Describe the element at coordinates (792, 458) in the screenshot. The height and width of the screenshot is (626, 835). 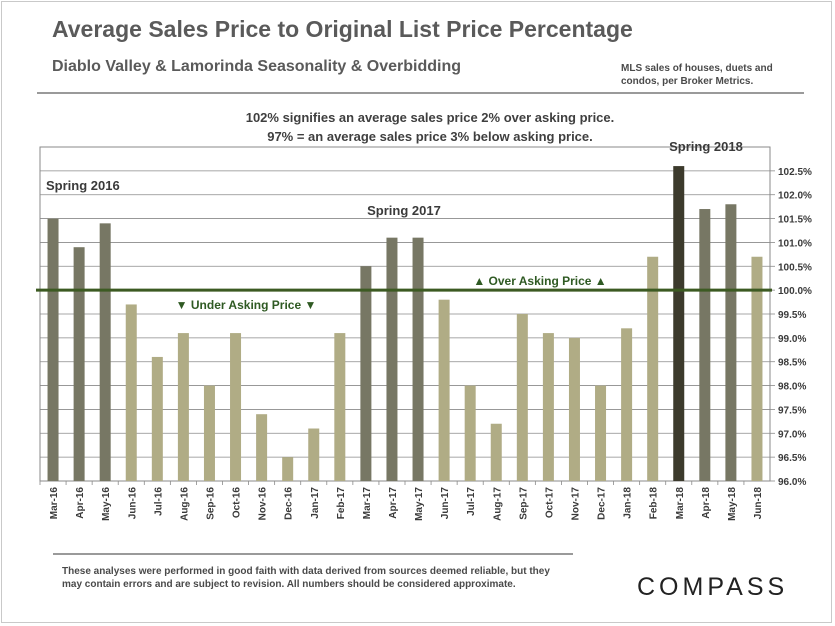
I see `y-tick-label: 96.5%` at that location.